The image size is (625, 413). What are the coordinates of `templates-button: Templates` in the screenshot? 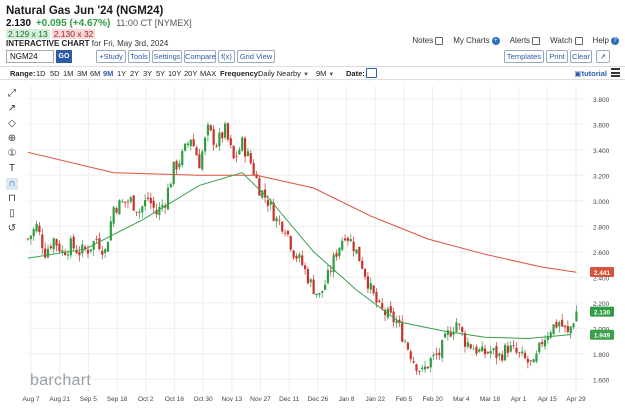 It's located at (524, 56).